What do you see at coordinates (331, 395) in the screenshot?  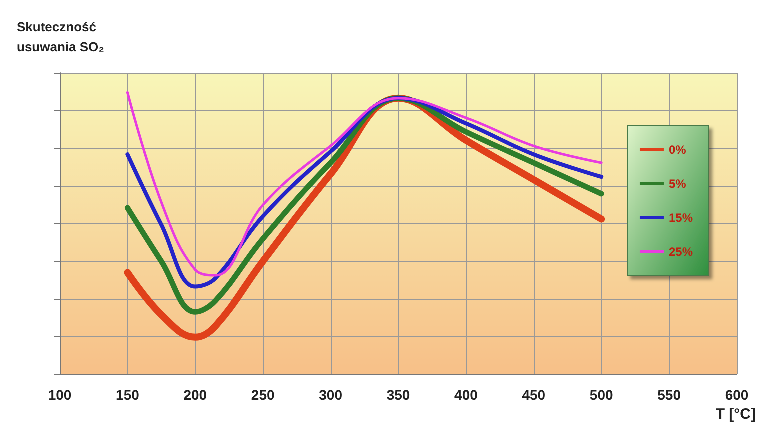 I see `x-tick-label: 300` at bounding box center [331, 395].